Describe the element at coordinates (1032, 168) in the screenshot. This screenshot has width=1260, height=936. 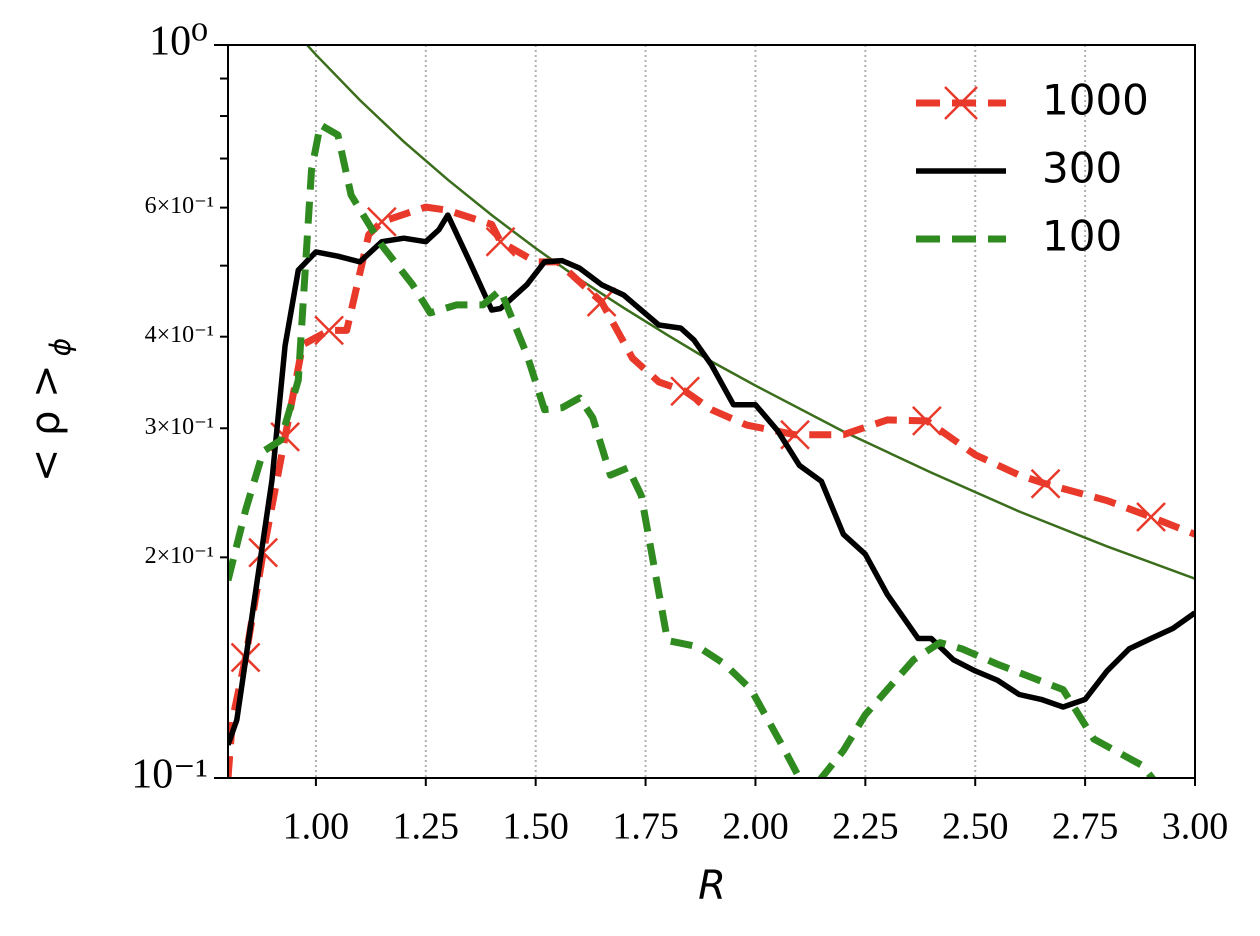
I see `legend: 1000 300 100` at that location.